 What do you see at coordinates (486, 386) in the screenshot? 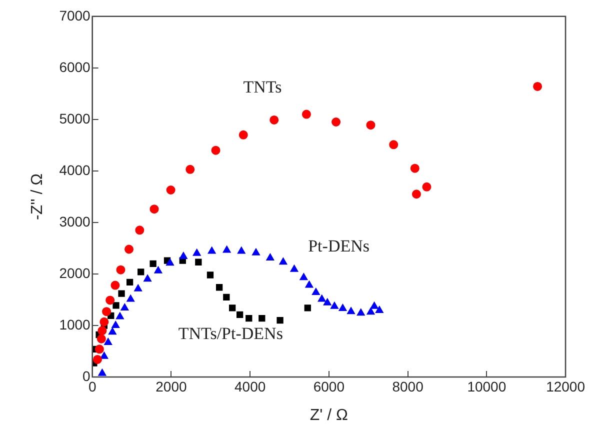
I see `x-tick-label: 10000` at bounding box center [486, 386].